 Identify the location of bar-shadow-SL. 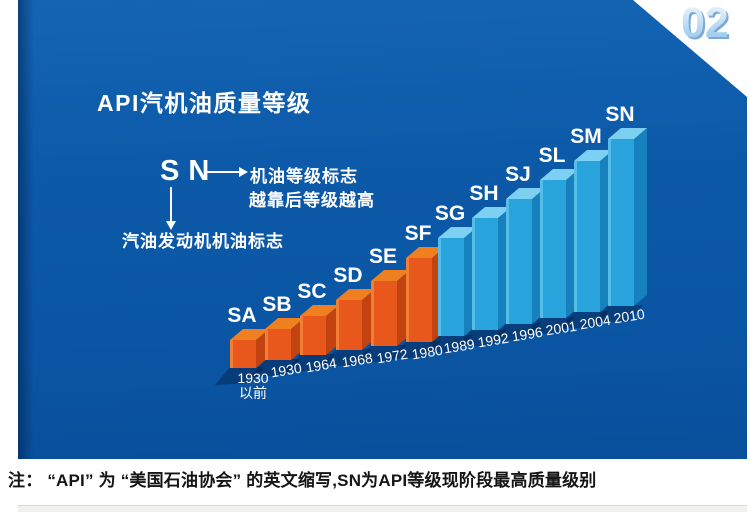
(550, 326).